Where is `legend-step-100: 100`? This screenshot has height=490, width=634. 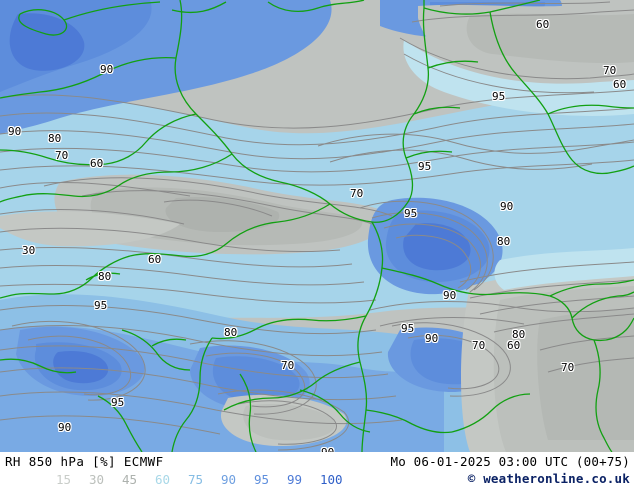 legend-step-100: 100 is located at coordinates (331, 479).